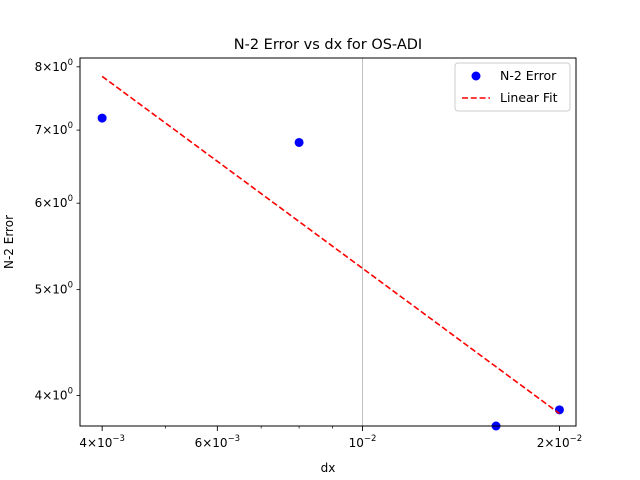 The height and width of the screenshot is (480, 640). Describe the element at coordinates (529, 97) in the screenshot. I see `legend-label-linear-fit: Linear Fit` at that location.